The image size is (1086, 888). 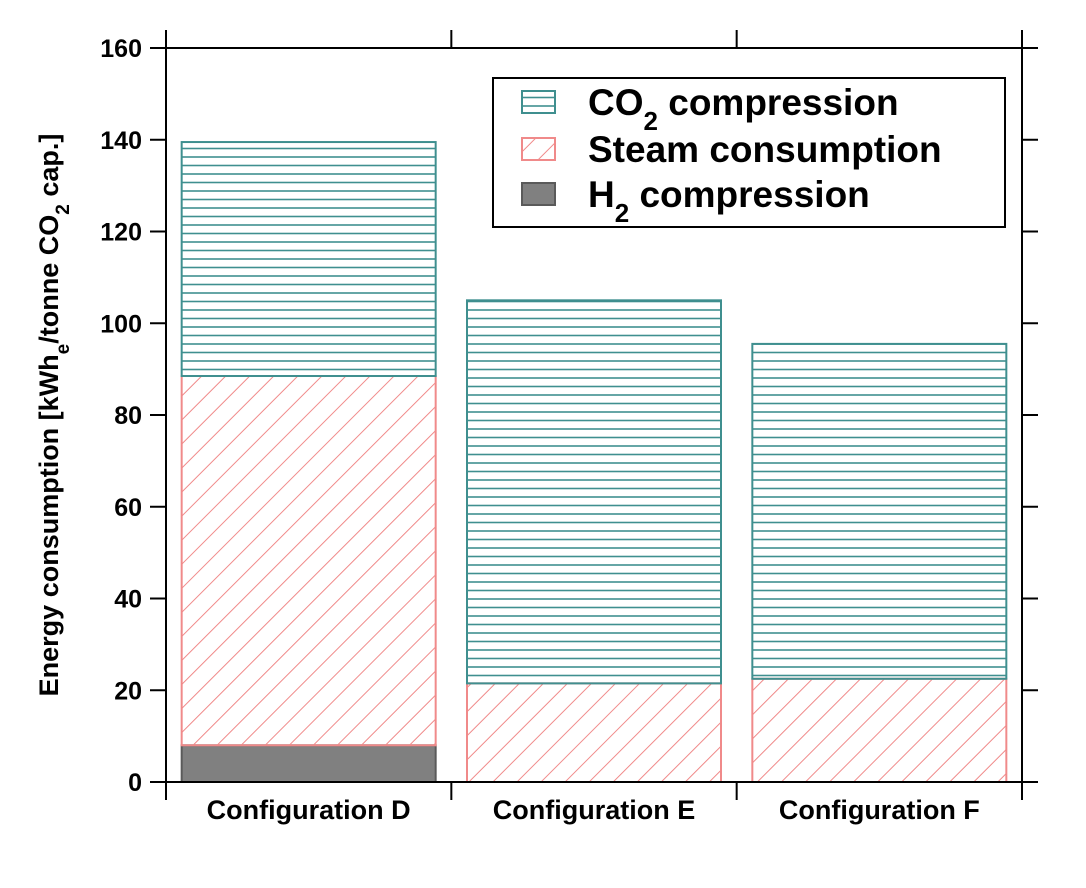 What do you see at coordinates (54, 415) in the screenshot?
I see `y-axis-label: Energy consumption [kWhe/tonne CO2 cap.]` at bounding box center [54, 415].